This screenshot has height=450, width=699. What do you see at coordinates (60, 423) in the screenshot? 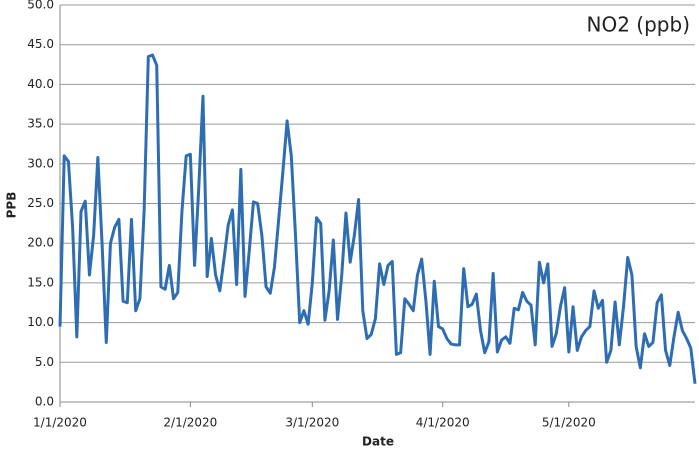
I see `x-tick-label: 1/1/2020` at bounding box center [60, 423].